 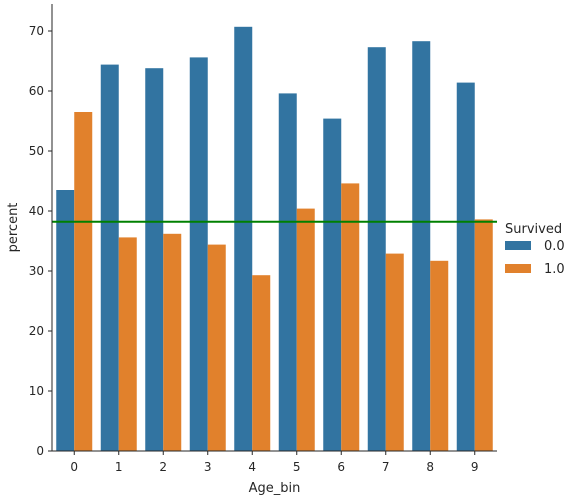 What do you see at coordinates (243, 239) in the screenshot?
I see `bar-survived-0.0-agebin-4` at bounding box center [243, 239].